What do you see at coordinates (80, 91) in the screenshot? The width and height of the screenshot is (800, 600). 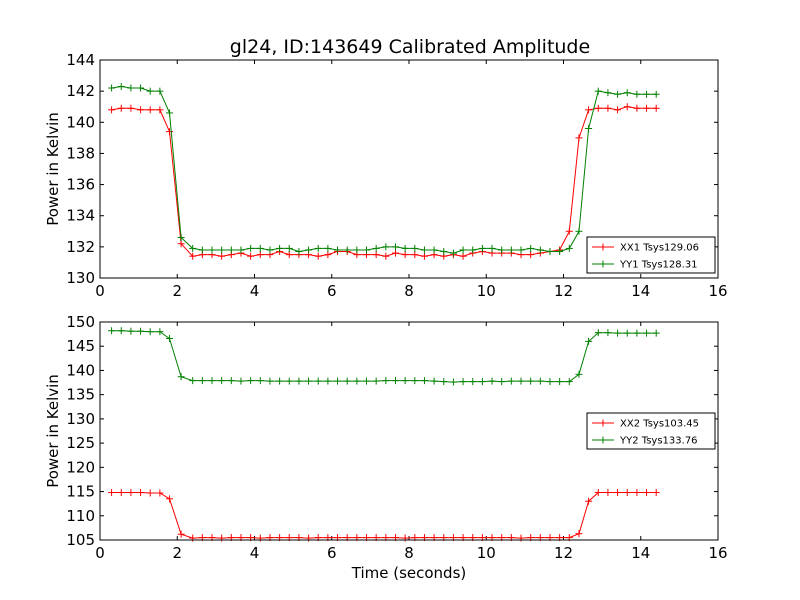 I see `y-tick-label: 142` at bounding box center [80, 91].